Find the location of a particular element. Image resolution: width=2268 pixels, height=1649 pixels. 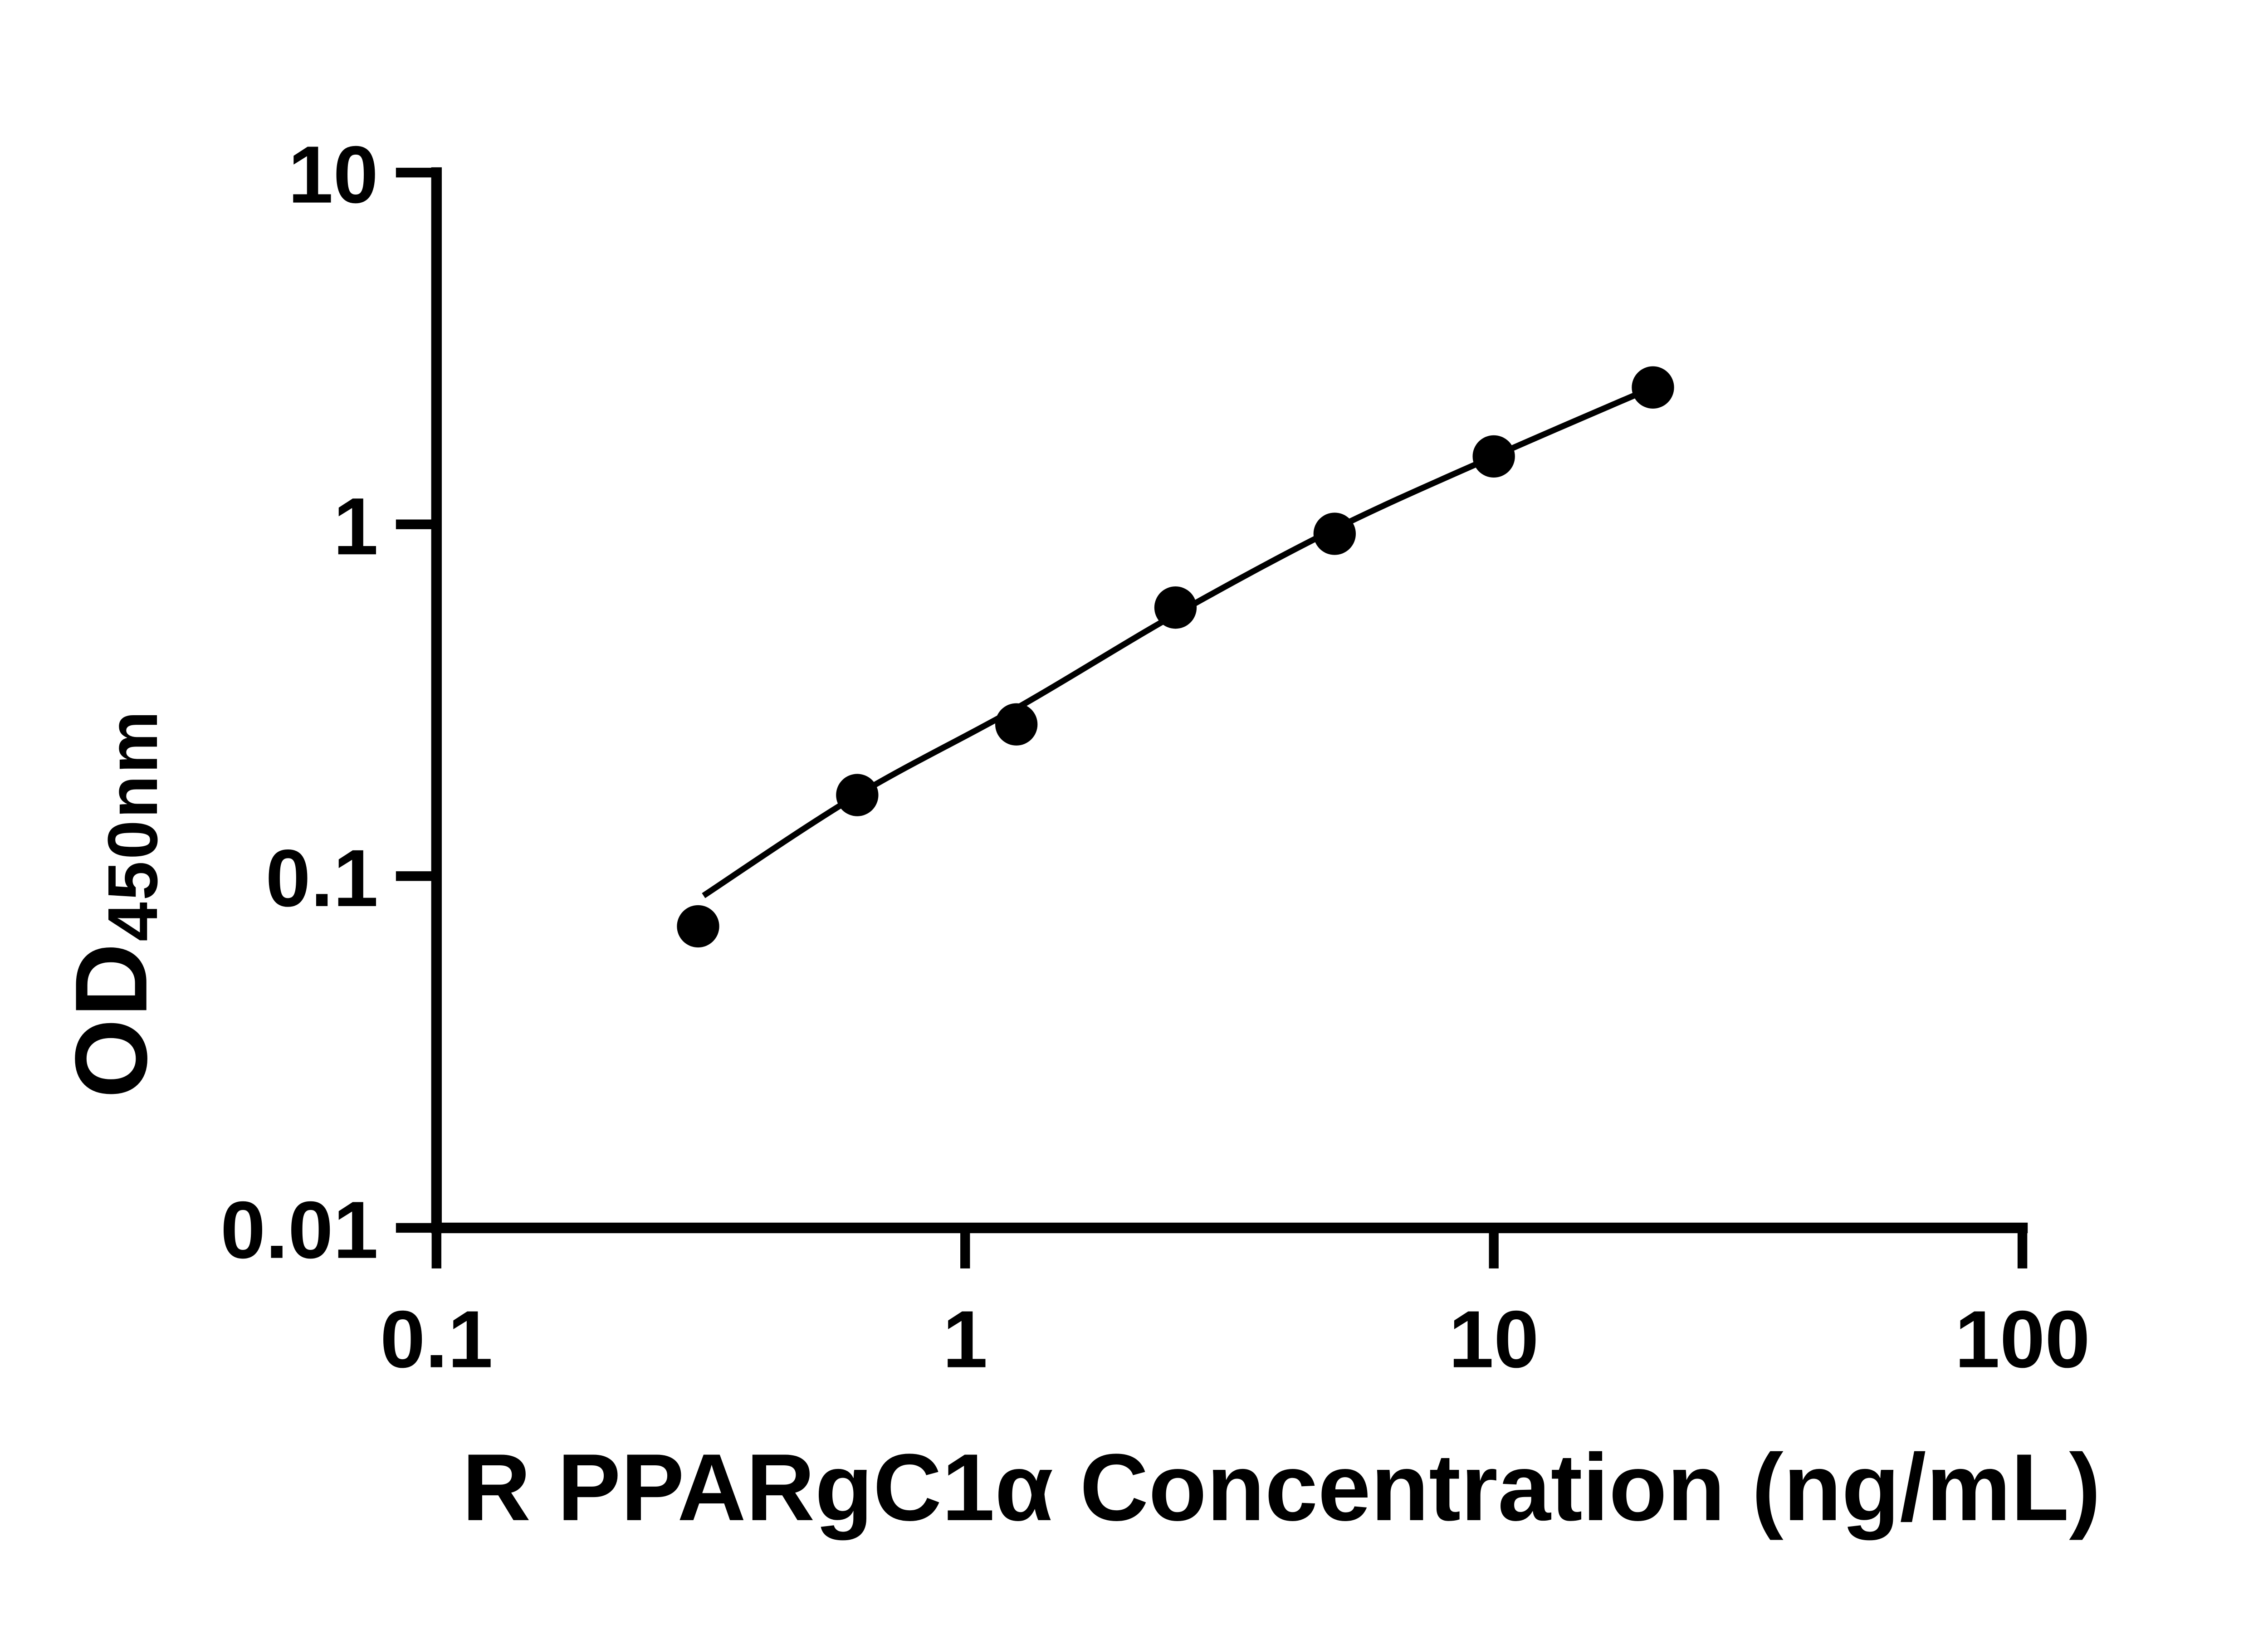

y-axis-title-sub: 450nm is located at coordinates (134, 826).